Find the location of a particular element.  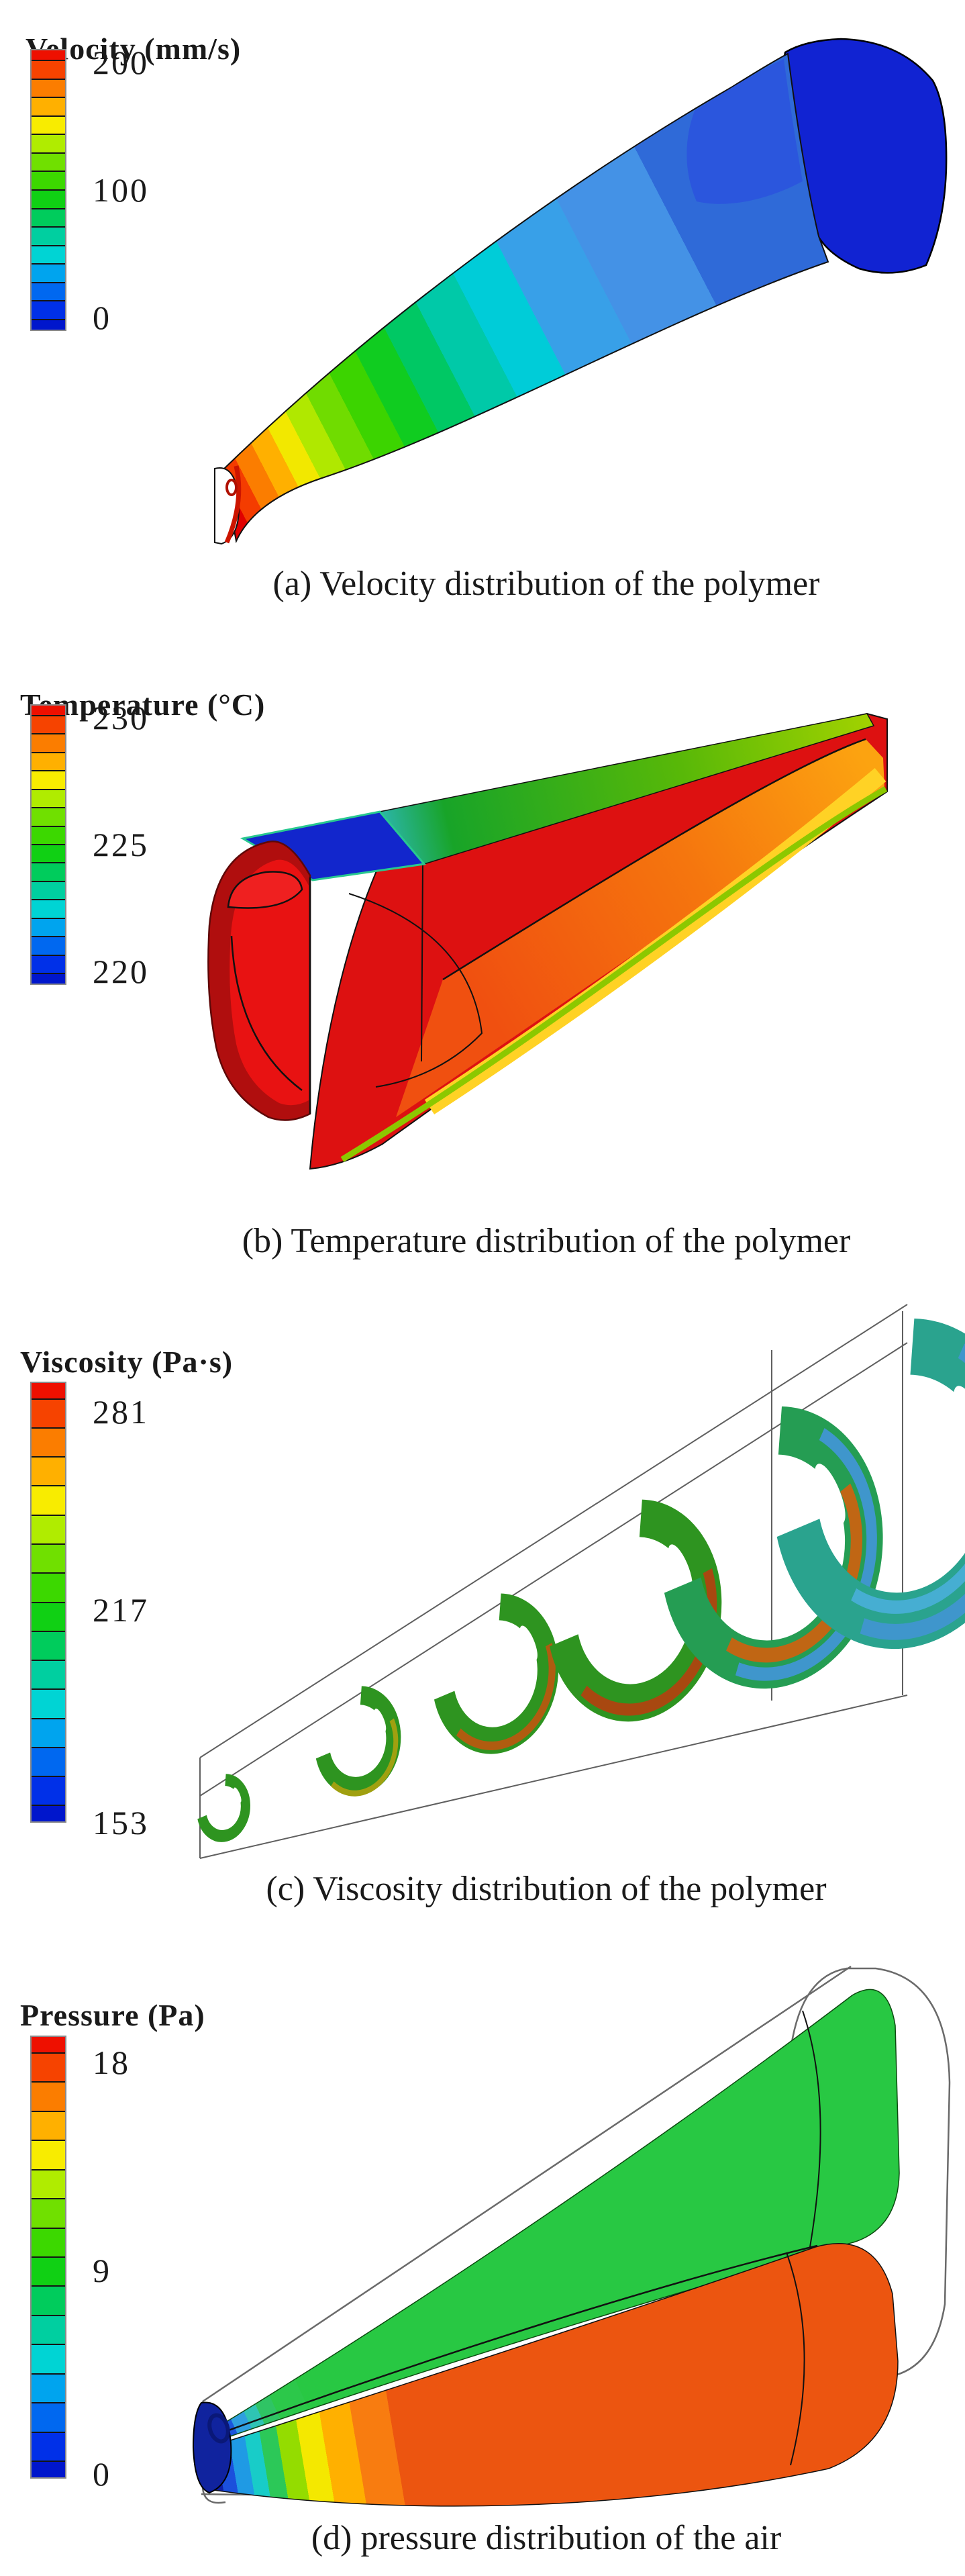

velocity-inlet-ring is located at coordinates (231, 487).